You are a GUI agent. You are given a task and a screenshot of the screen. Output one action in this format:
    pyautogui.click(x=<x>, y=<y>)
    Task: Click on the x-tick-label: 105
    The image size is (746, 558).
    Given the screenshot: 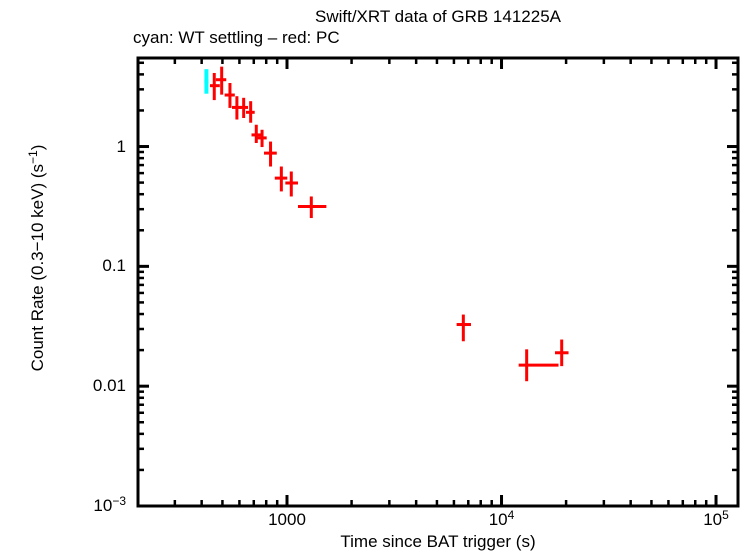 What is the action you would take?
    pyautogui.click(x=716, y=518)
    